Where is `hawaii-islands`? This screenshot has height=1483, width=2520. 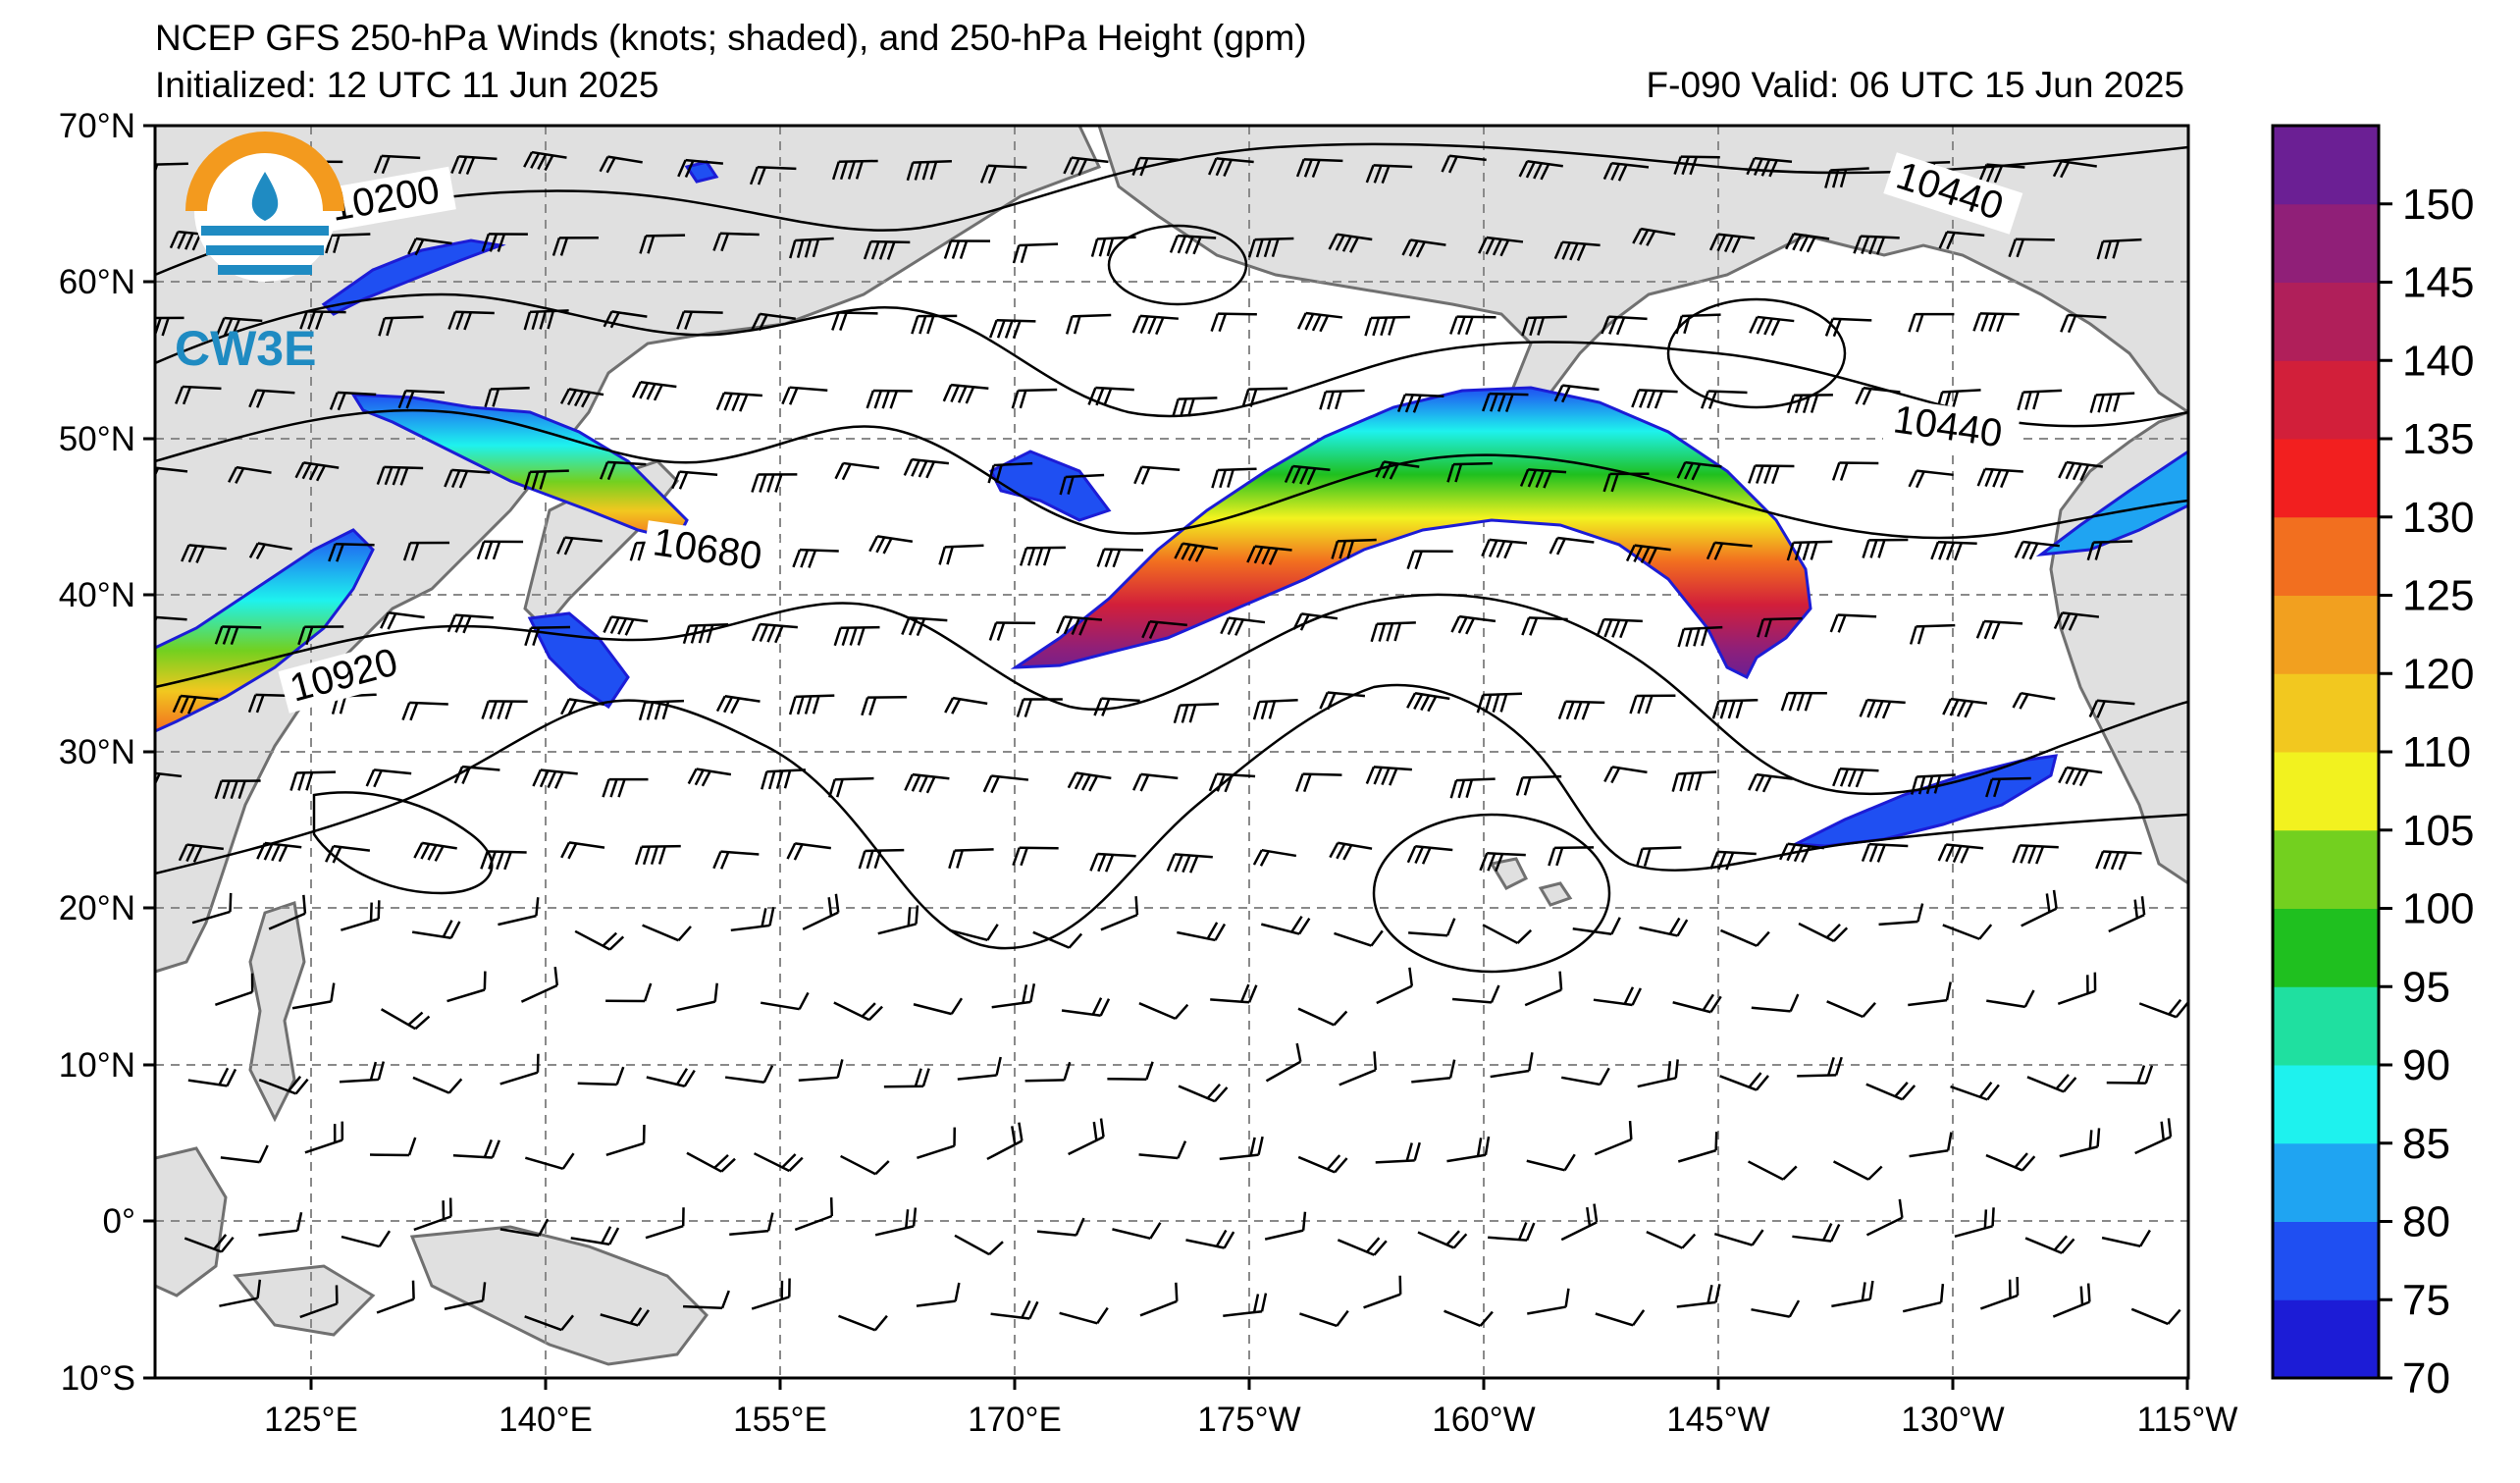 hawaii-islands is located at coordinates (1531, 882).